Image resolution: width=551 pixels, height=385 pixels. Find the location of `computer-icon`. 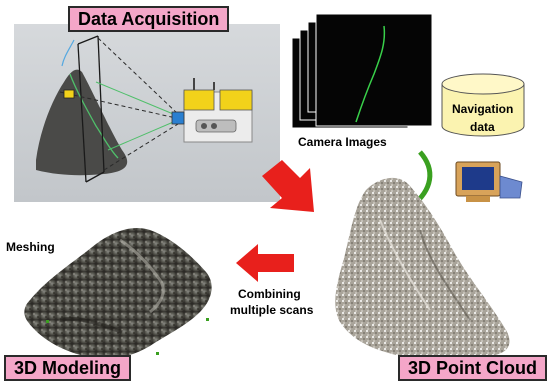

computer-icon is located at coordinates (489, 181).